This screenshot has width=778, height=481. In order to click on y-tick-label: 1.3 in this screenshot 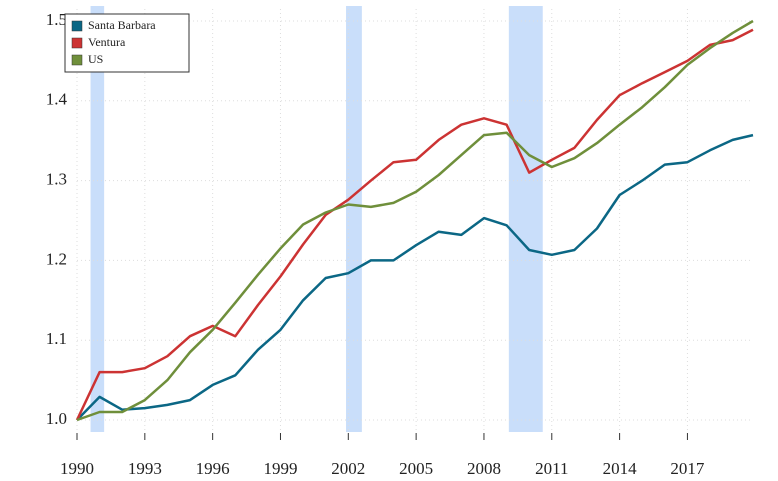, I will do `click(56, 179)`.